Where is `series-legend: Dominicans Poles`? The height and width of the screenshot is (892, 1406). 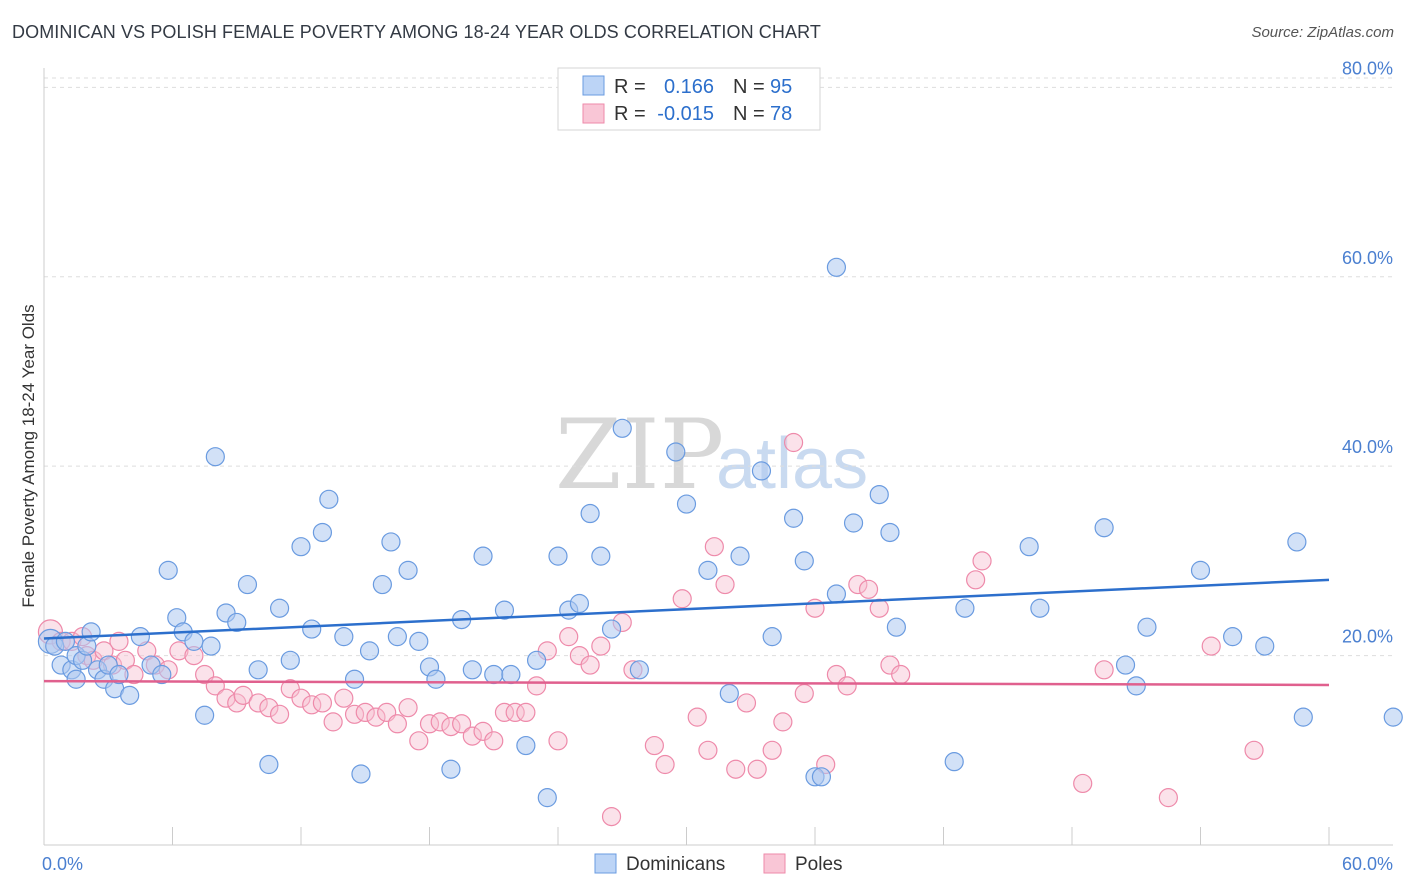
series-legend: Dominicans Poles is located at coordinates (718, 864).